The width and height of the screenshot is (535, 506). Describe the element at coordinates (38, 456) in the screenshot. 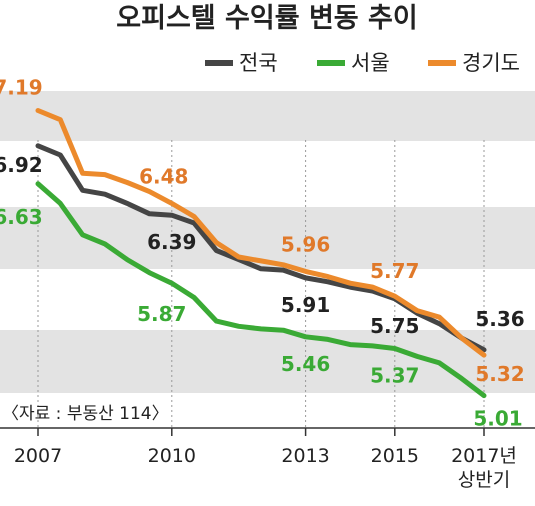

I see `x-tick-label: 2007` at that location.